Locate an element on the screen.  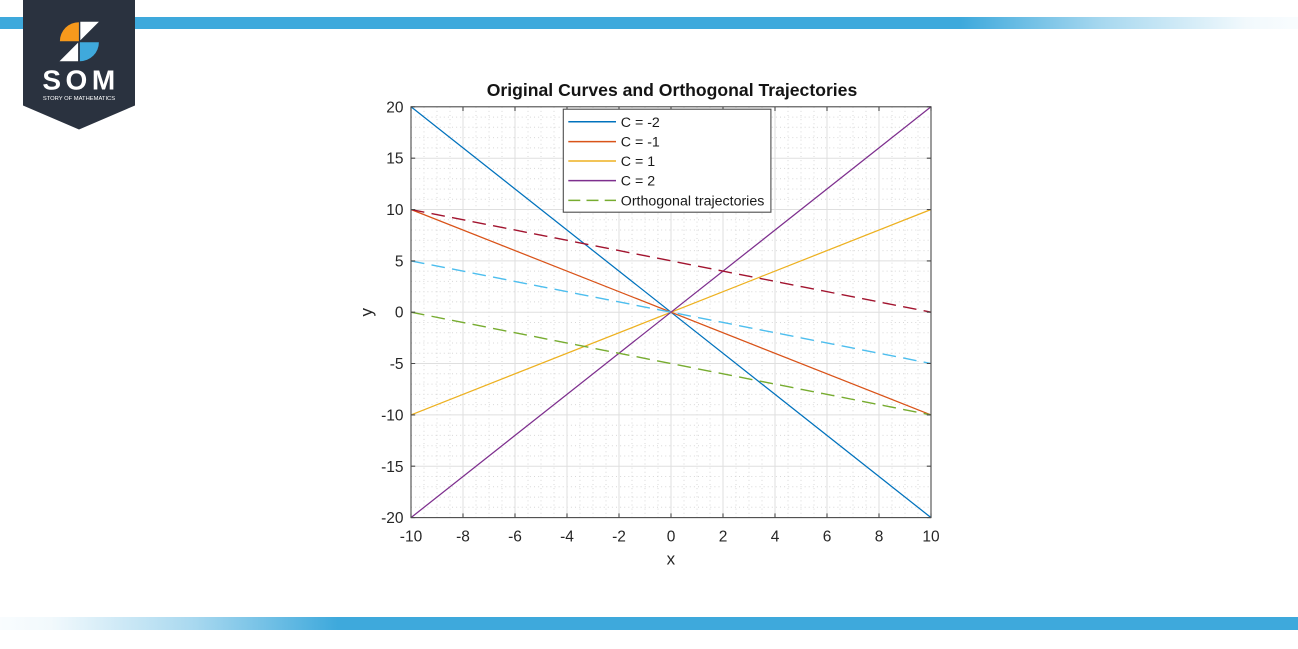
svg-text: -4 is located at coordinates (567, 536).